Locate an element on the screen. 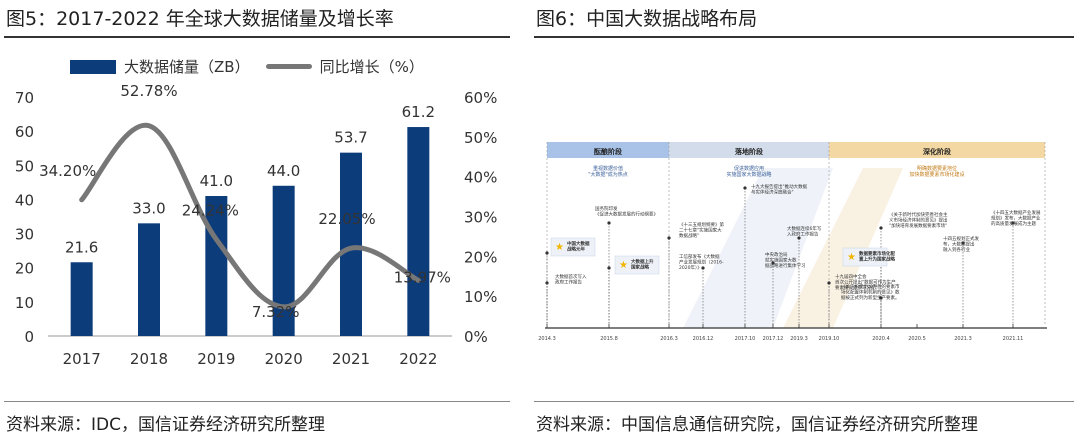  legend-swatch-bar is located at coordinates (93, 66).